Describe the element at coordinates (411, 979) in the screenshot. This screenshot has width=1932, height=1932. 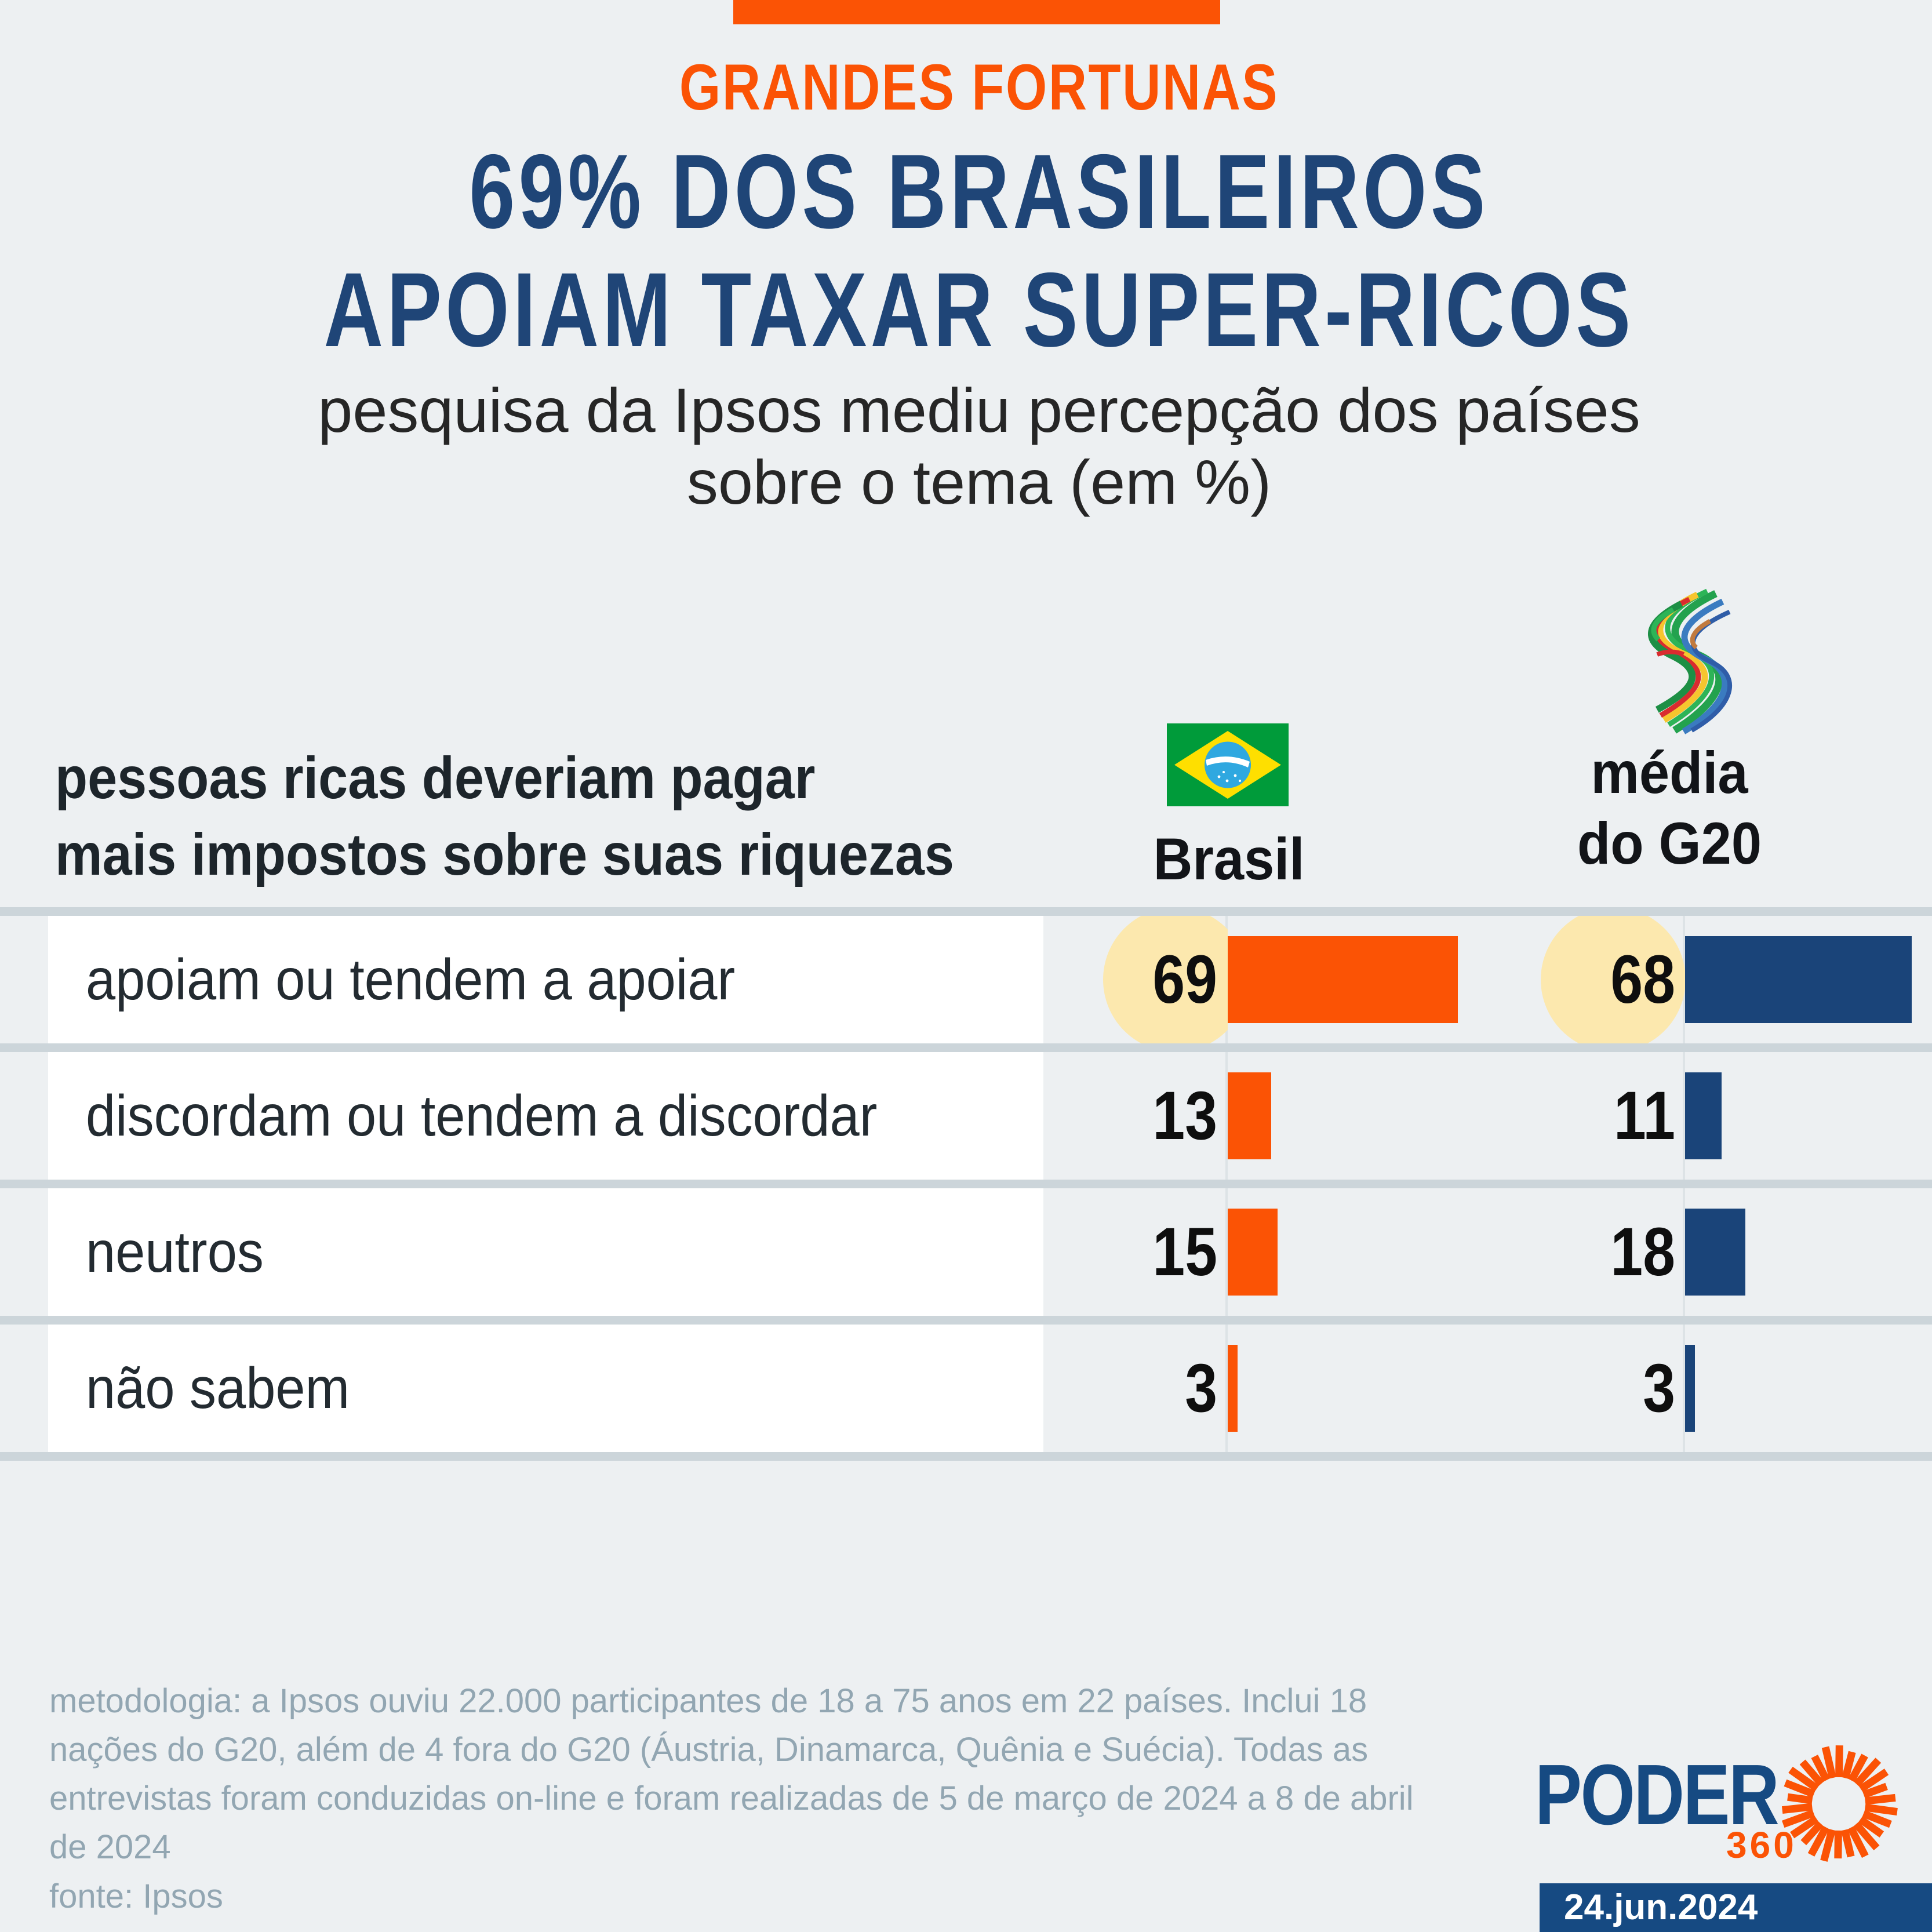
I see `row-label: apoiam ou tendem a apoiar` at that location.